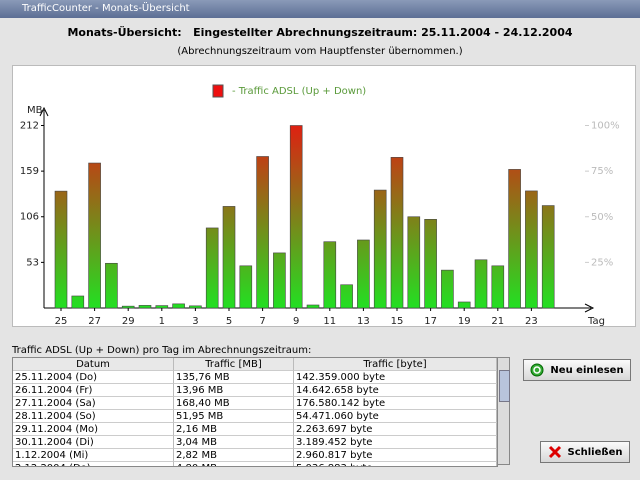 The height and width of the screenshot is (480, 640). What do you see at coordinates (94, 321) in the screenshot?
I see `x-tick-label: 27` at bounding box center [94, 321].